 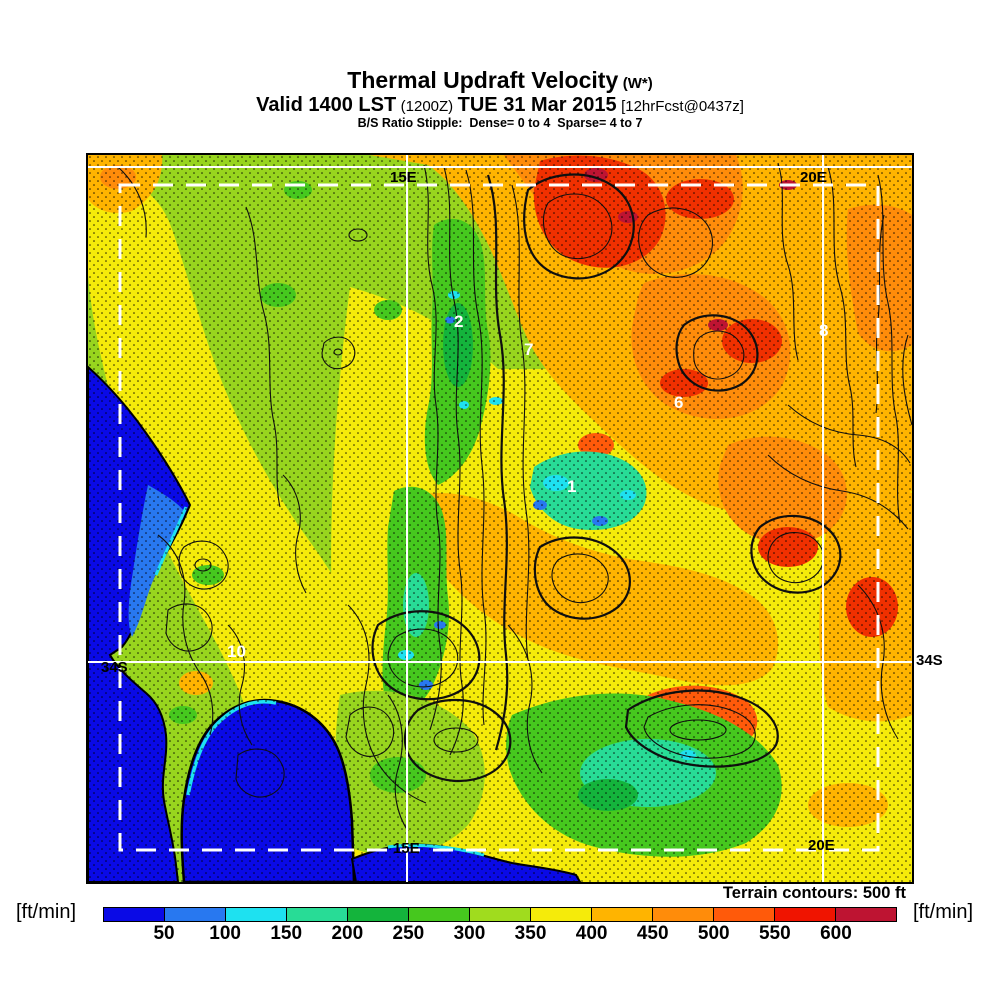 I want to click on valid-date: TUE 31 Mar 2015, so click(x=537, y=104).